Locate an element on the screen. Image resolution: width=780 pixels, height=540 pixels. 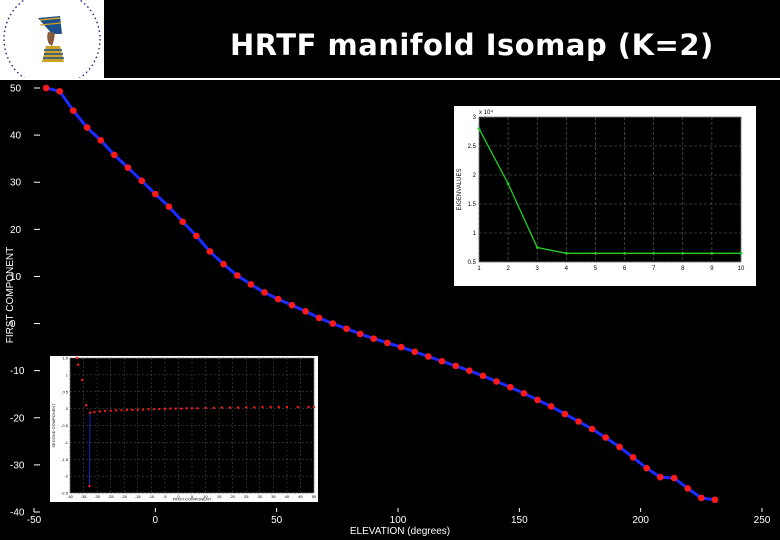
eigenvalues-x-tick-label: 10 is located at coordinates (741, 269).